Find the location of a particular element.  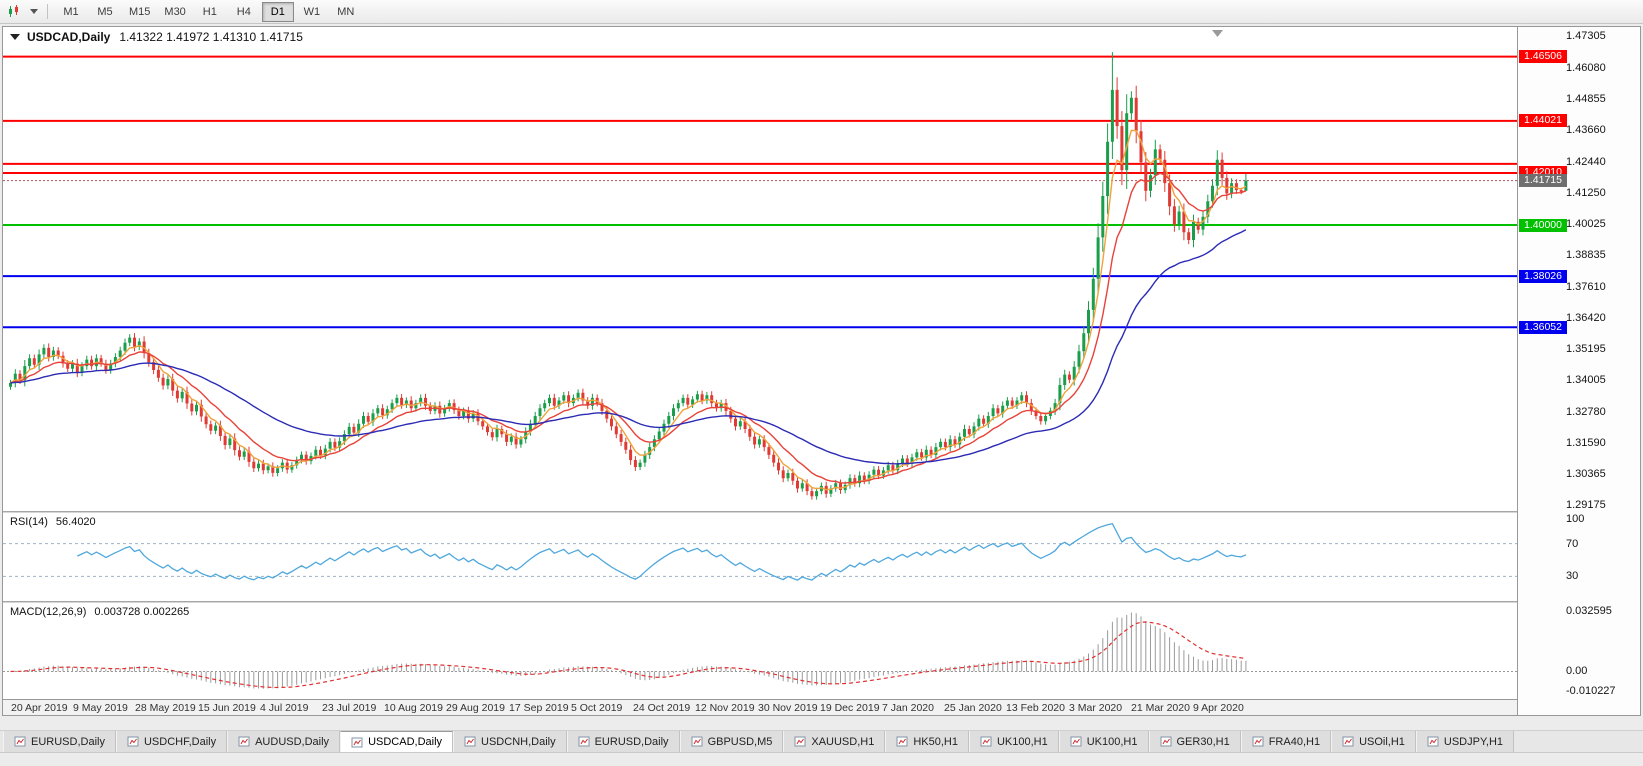

date-tick: 15 Jun 2019 is located at coordinates (227, 708).